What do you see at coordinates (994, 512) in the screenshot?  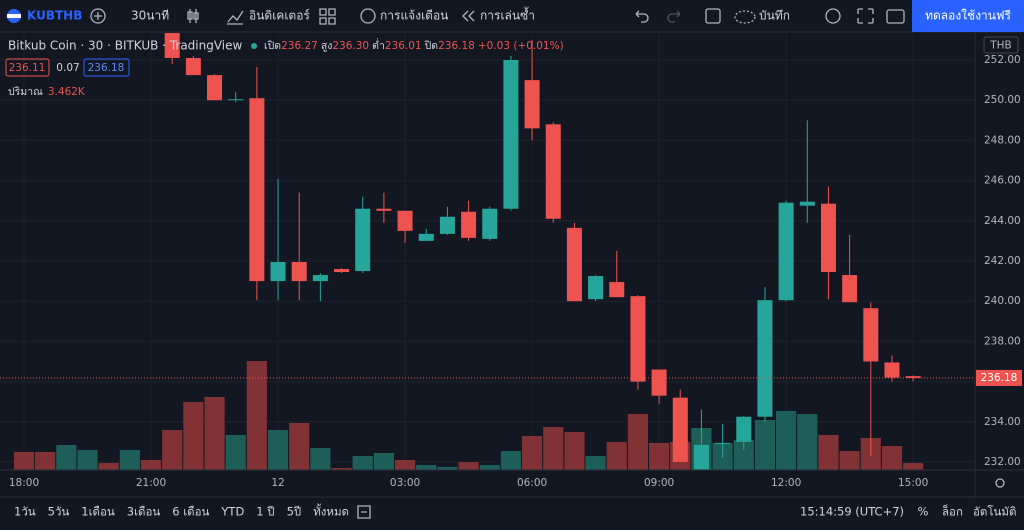 I see `auto-button: อัตโนมัติ` at bounding box center [994, 512].